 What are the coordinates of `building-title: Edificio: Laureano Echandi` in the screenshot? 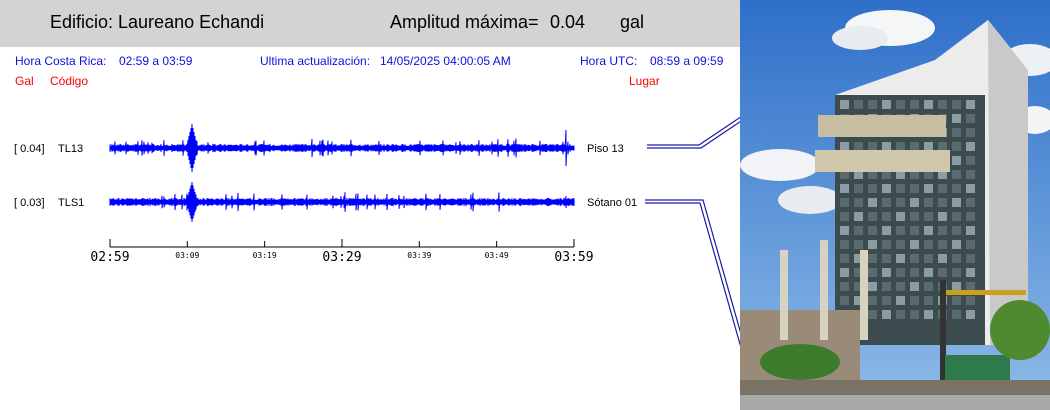 It's located at (157, 22).